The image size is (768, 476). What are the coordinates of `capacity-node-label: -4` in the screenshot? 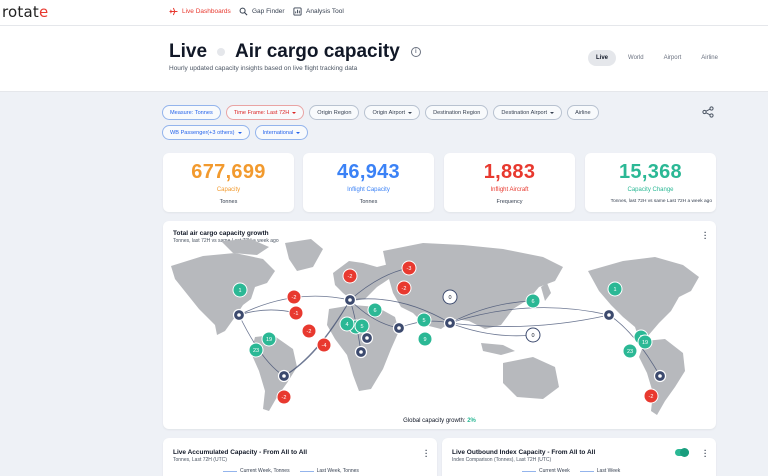 It's located at (324, 346).